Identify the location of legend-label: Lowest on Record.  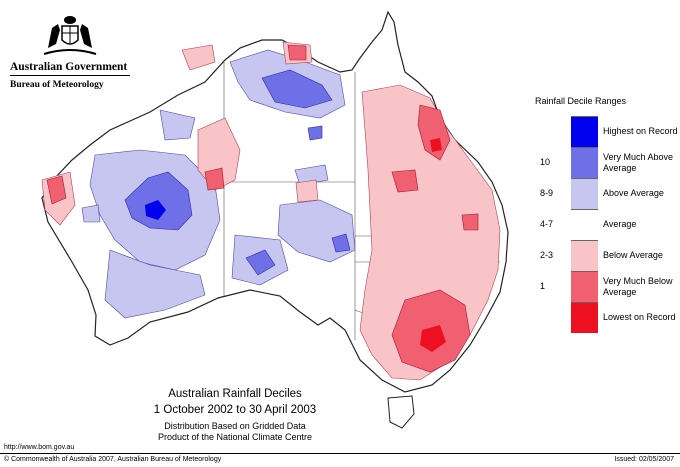
(639, 317).